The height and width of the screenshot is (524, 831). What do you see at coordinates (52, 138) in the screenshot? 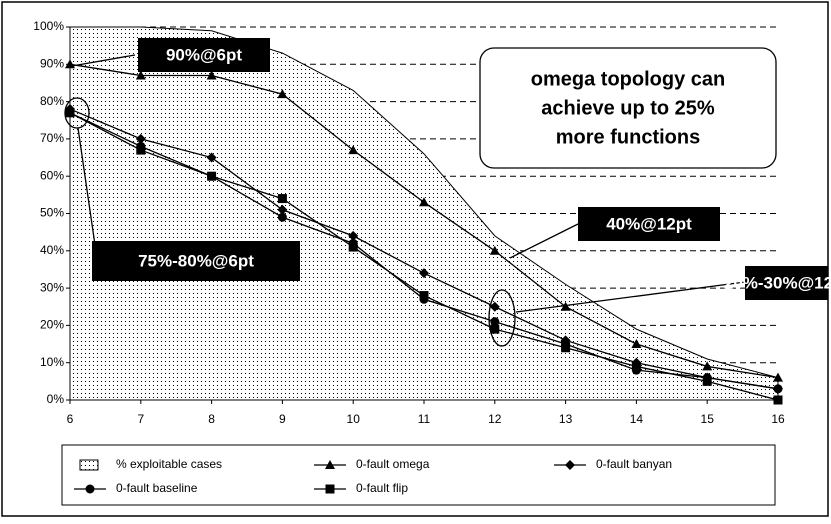
I see `y-tick-label: 70%` at bounding box center [52, 138].